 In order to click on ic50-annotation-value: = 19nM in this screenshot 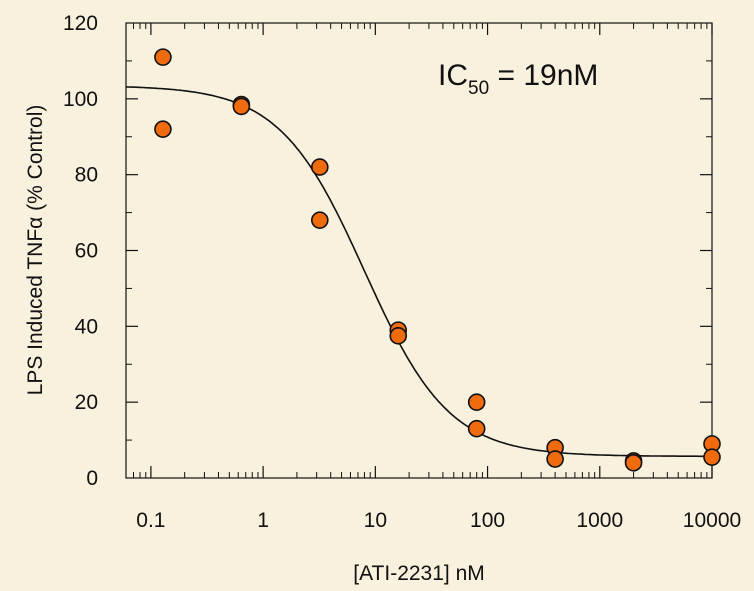, I will do `click(543, 75)`.